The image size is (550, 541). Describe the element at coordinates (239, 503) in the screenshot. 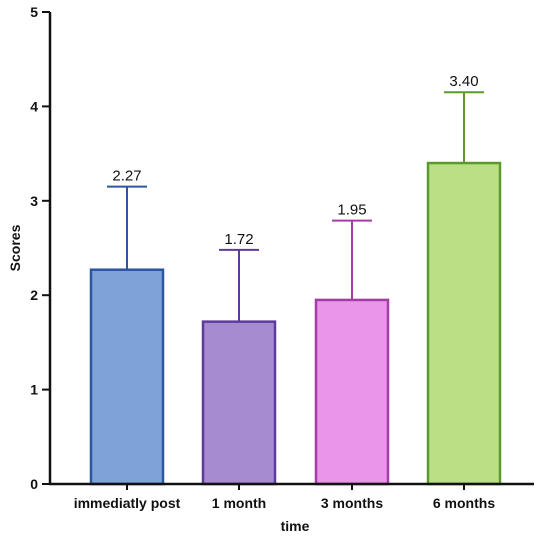

I see `x-category-label: 1 month` at that location.